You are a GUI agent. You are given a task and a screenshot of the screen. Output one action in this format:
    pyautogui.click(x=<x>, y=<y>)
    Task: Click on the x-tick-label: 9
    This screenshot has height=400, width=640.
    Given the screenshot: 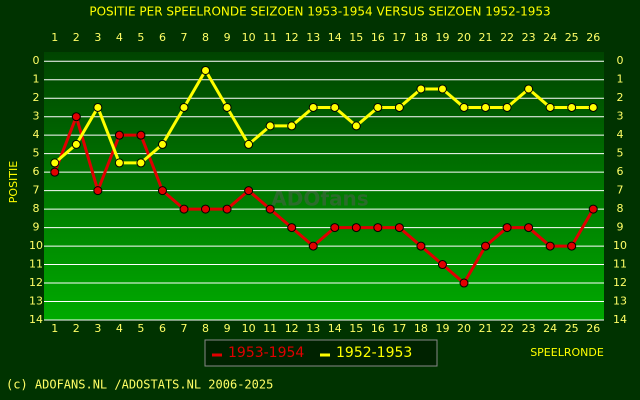 What is the action you would take?
    pyautogui.click(x=227, y=328)
    